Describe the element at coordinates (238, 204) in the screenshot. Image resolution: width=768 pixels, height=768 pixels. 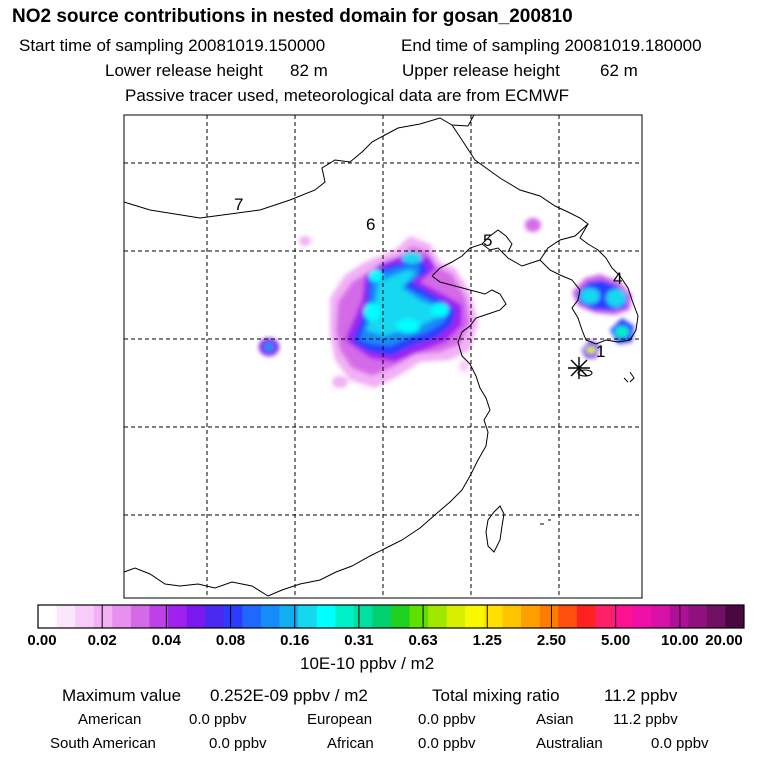
I see `region-label-7: 7` at that location.